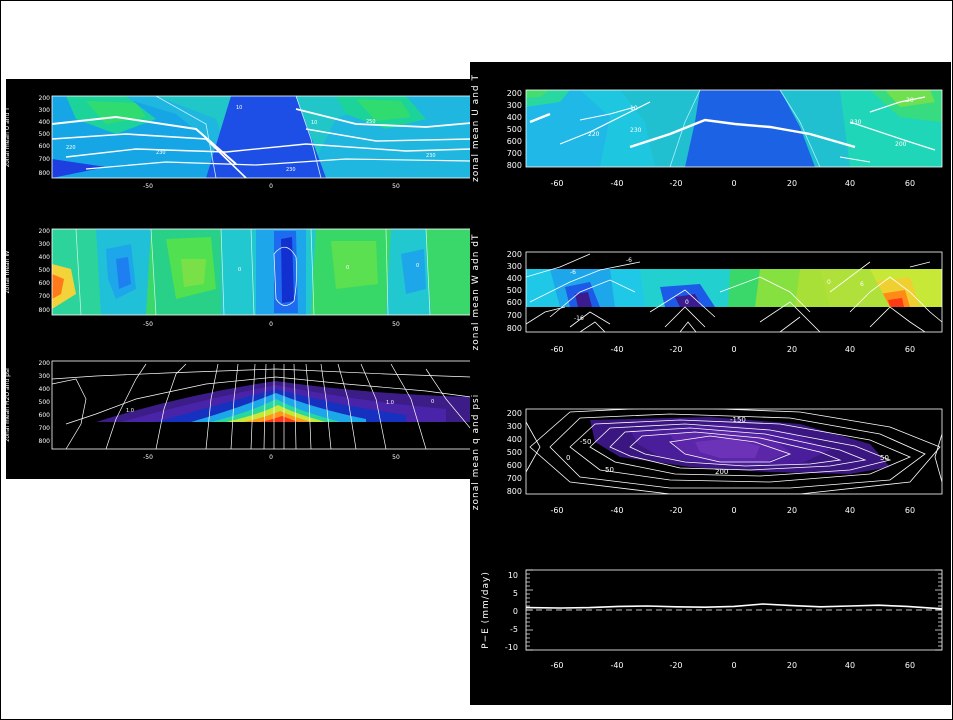  I want to click on right-p3-xtick: -20, so click(675, 510).